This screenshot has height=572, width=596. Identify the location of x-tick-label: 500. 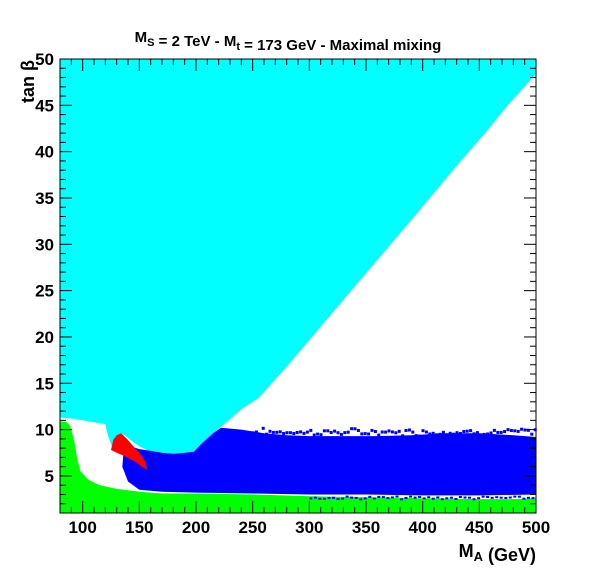
(536, 527).